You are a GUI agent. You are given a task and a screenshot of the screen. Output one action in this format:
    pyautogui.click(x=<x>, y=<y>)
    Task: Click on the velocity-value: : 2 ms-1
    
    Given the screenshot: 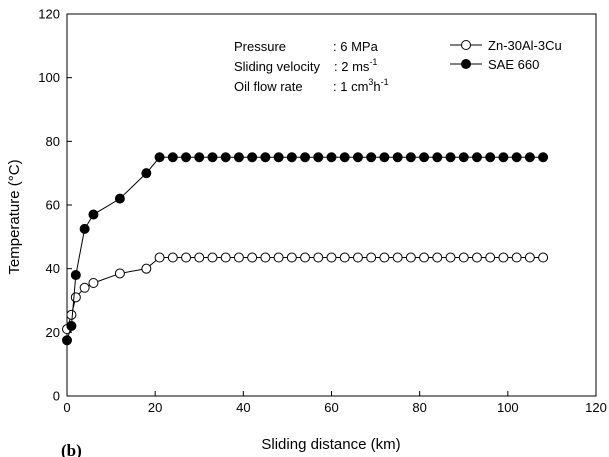 What is the action you would take?
    pyautogui.click(x=355, y=65)
    